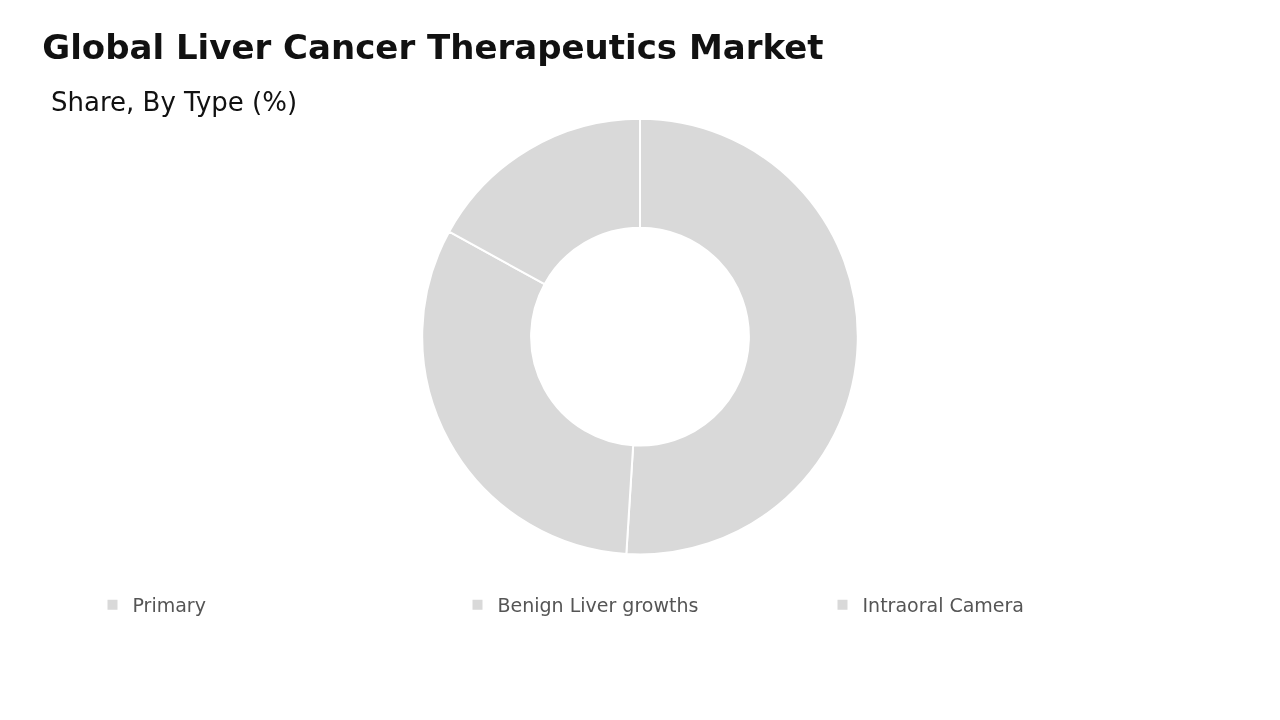  What do you see at coordinates (598, 605) in the screenshot?
I see `legend-label: Benign Liver growths` at bounding box center [598, 605].